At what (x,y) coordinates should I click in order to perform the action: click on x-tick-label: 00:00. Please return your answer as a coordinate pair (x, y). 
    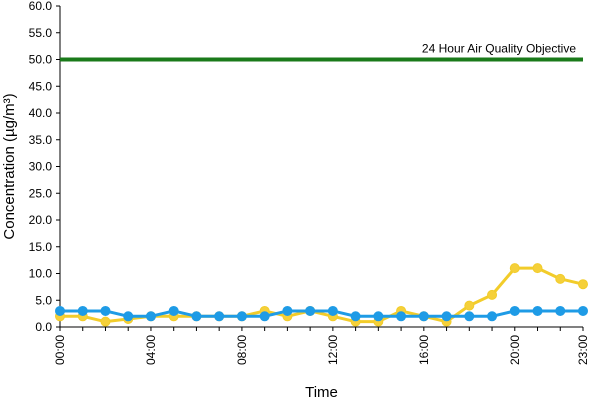
    Looking at the image, I should click on (60, 350).